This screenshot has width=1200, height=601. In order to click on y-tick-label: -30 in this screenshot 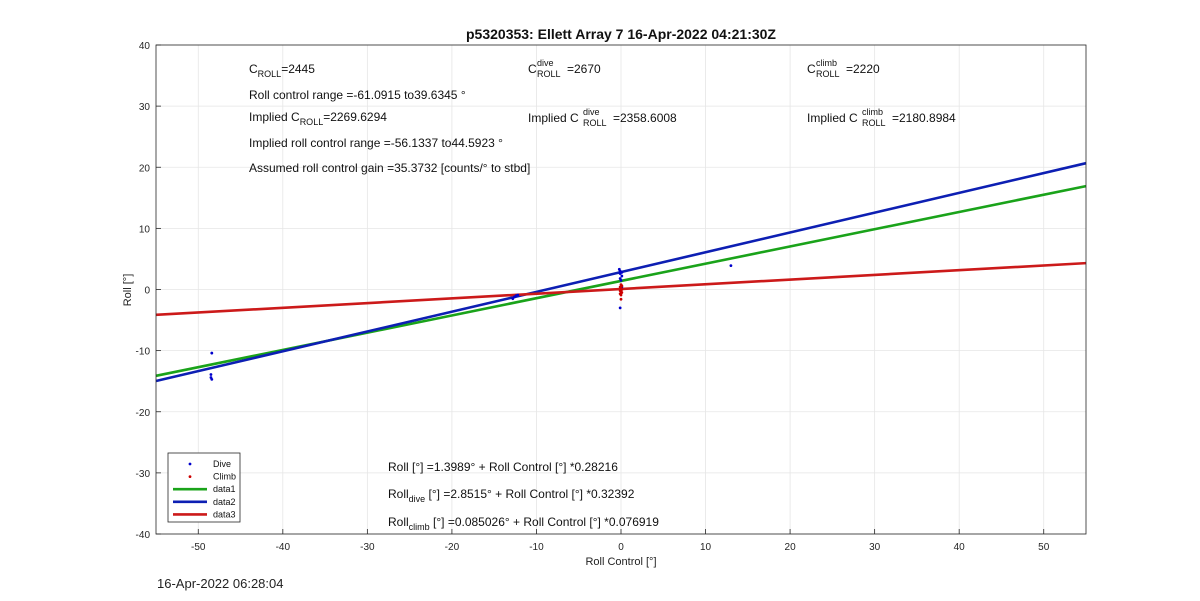, I will do `click(143, 474)`.